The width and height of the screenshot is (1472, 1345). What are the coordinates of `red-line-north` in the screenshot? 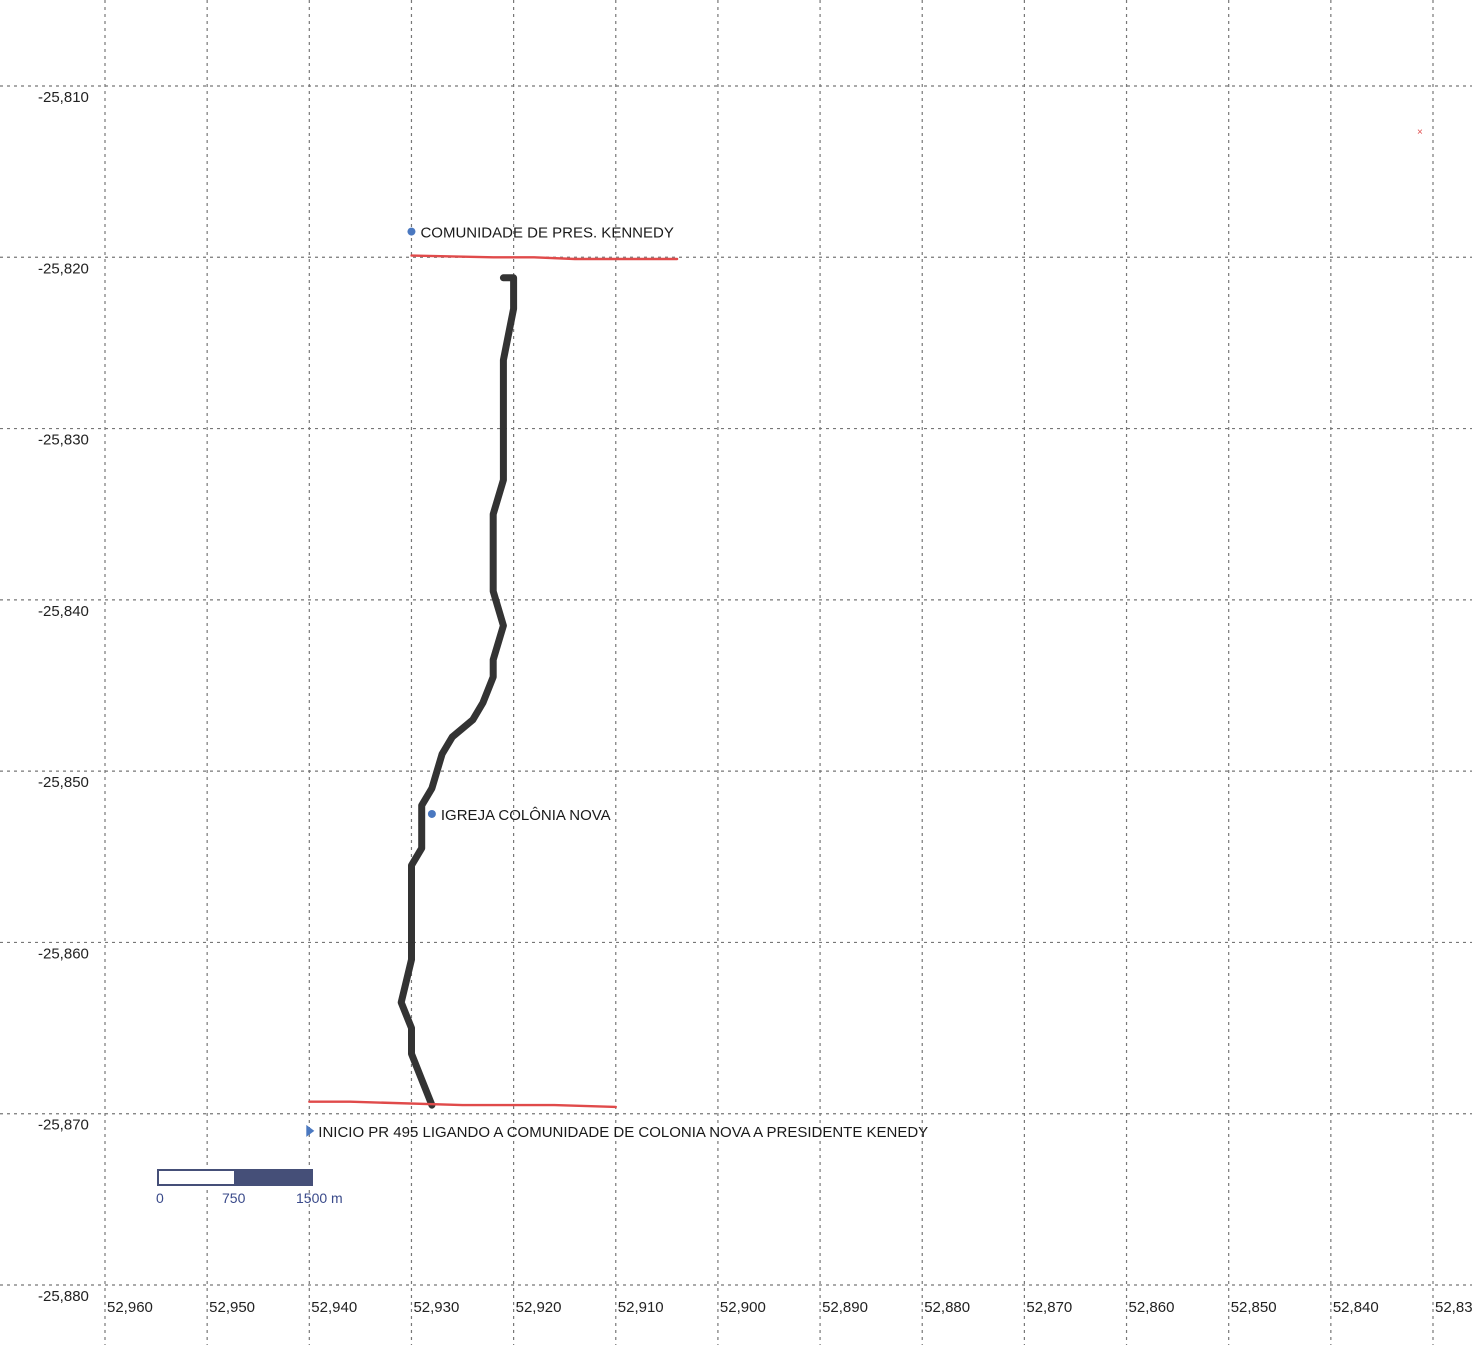 It's located at (544, 257).